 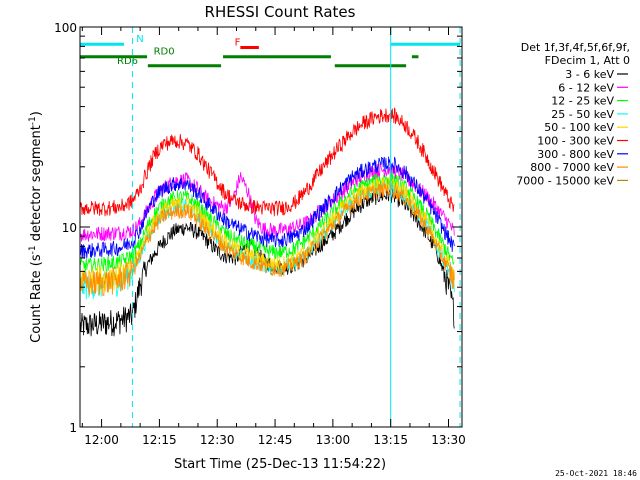 I want to click on x-tick-label-4: 13:00, so click(x=333, y=440).